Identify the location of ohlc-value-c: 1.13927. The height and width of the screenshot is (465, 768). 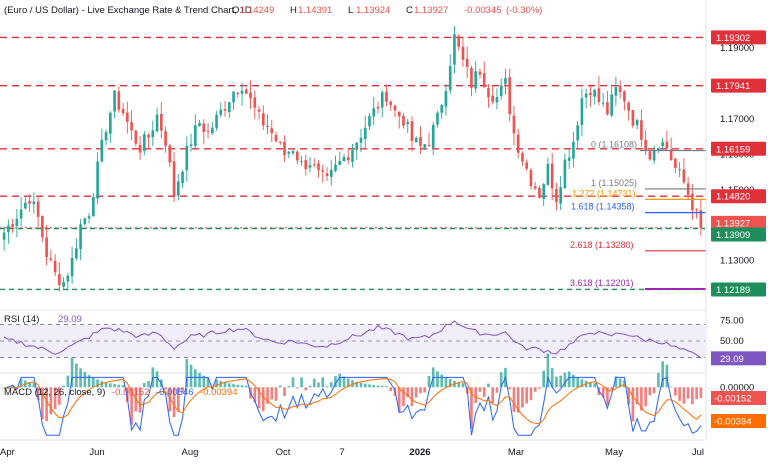
(431, 10).